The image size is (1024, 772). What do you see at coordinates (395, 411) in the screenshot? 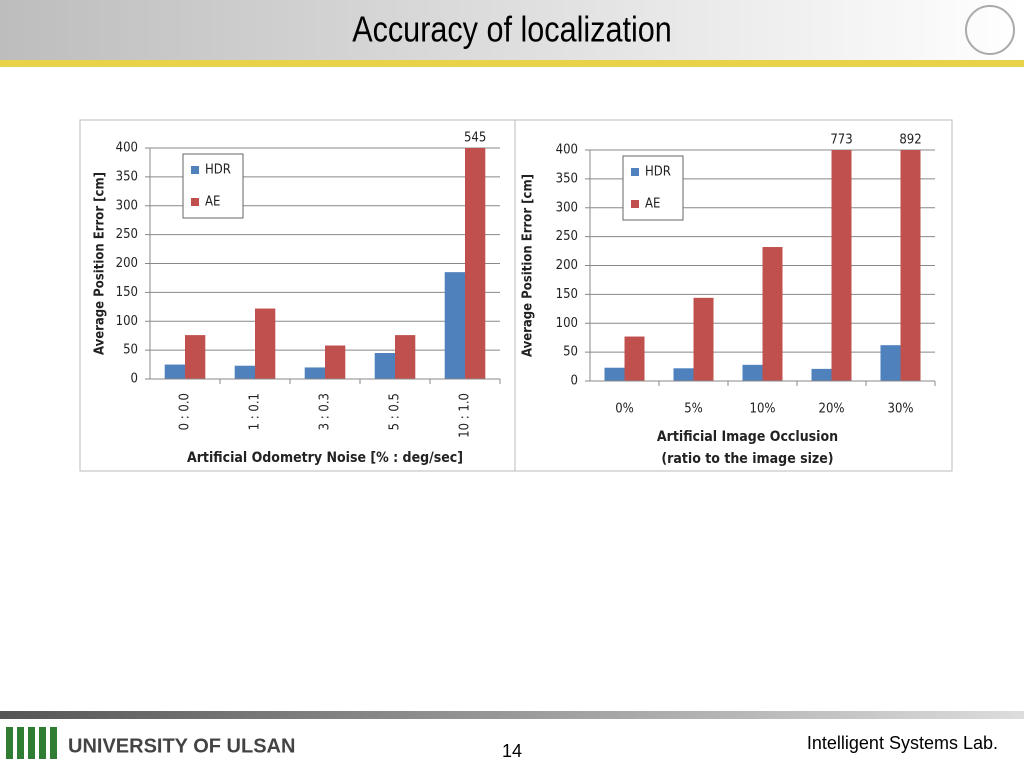
I see `x-tick-label: 5 : 0.5` at bounding box center [395, 411].